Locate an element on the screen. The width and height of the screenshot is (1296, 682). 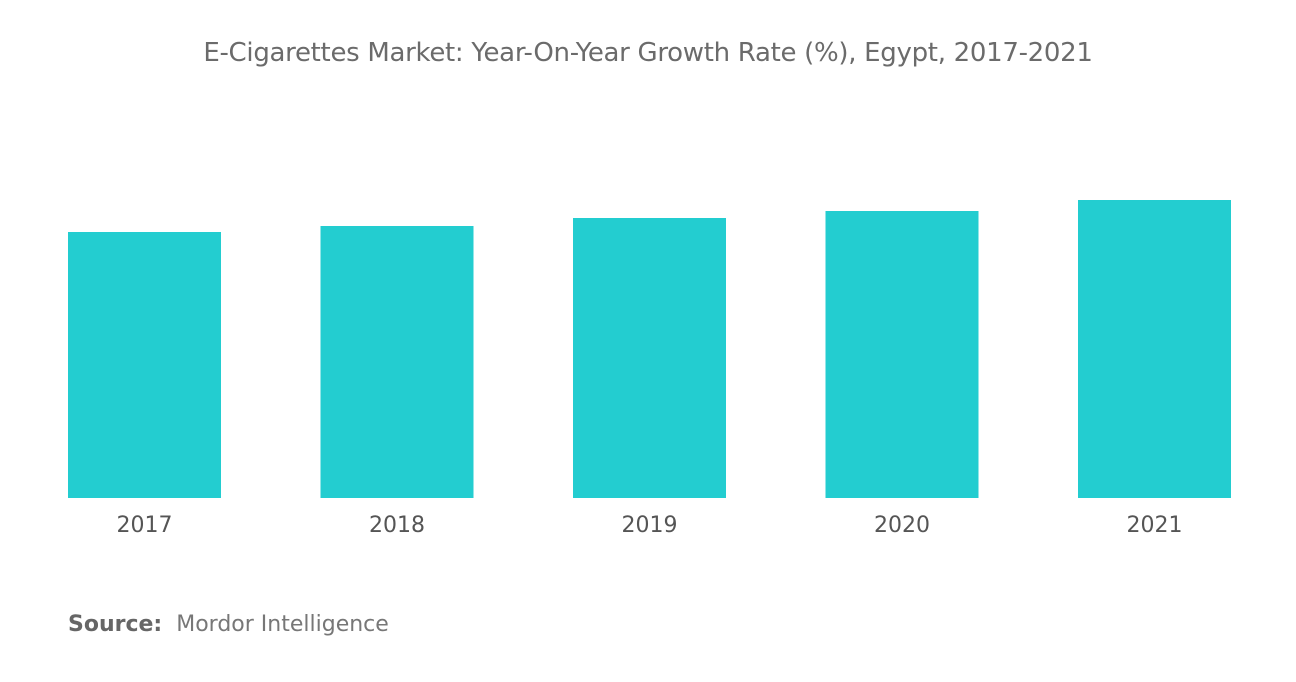
x-tick-label: 2019 is located at coordinates (650, 525).